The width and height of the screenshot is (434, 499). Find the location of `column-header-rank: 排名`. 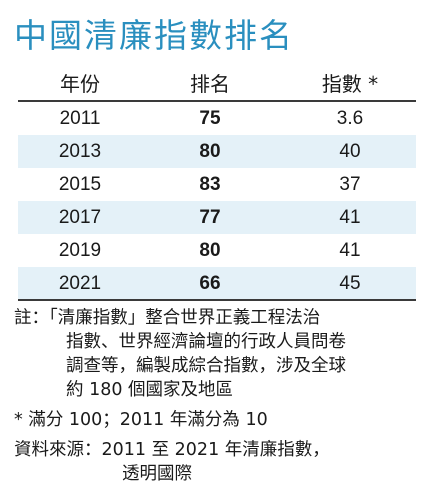

column-header-rank: 排名 is located at coordinates (210, 84).